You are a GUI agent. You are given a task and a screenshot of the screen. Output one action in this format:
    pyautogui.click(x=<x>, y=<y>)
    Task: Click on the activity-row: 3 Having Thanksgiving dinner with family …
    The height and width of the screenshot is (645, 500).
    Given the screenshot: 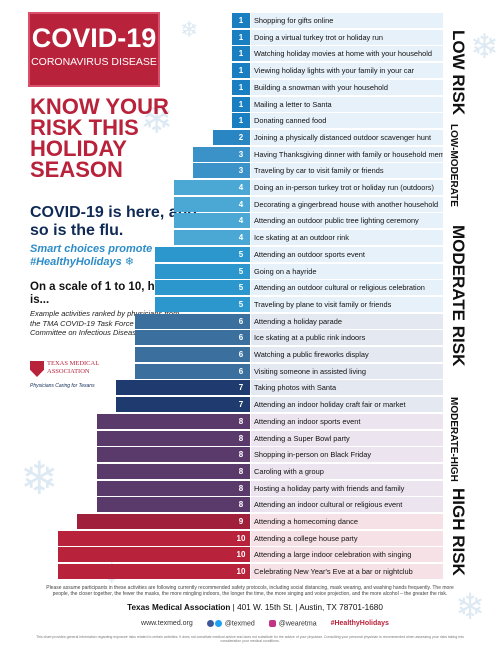 What is the action you would take?
    pyautogui.click(x=250, y=154)
    